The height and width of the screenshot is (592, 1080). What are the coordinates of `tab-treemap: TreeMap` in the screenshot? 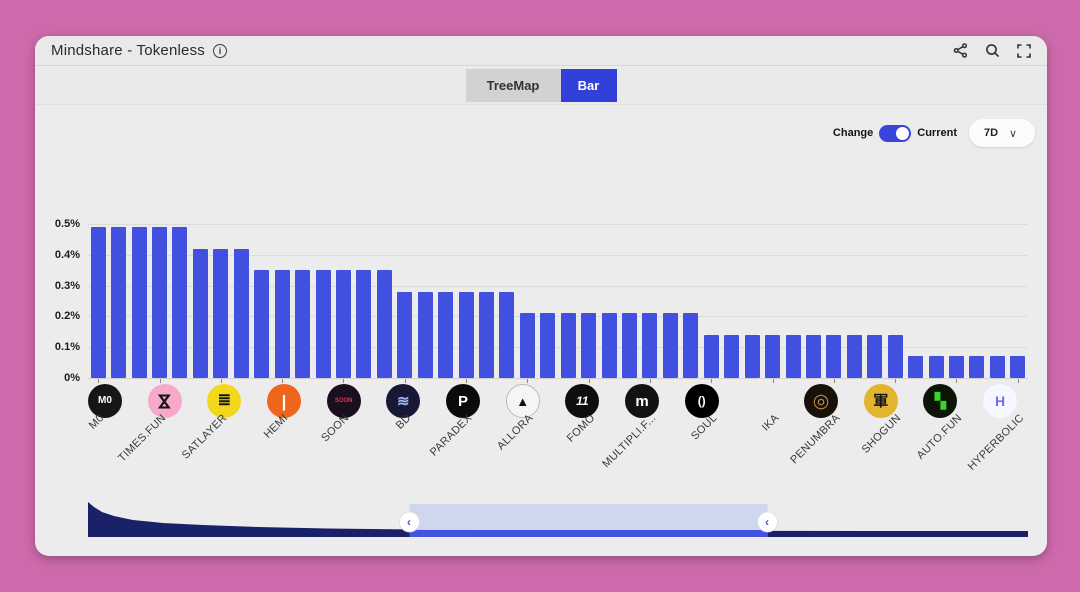 It's located at (513, 85).